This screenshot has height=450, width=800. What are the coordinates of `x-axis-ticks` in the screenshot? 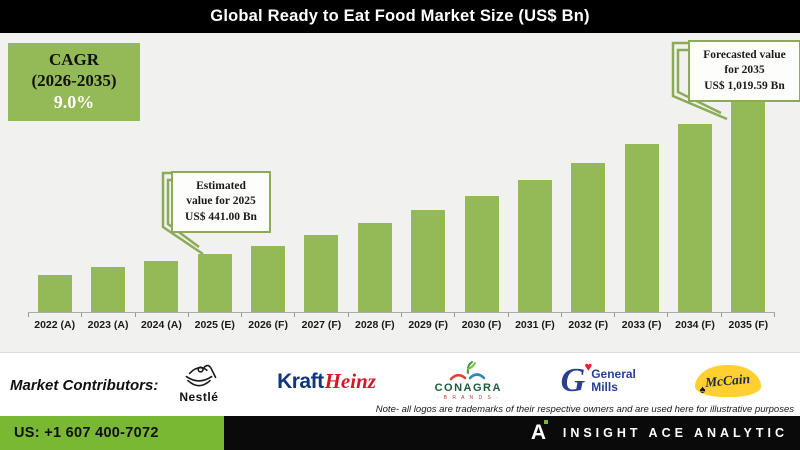 It's located at (401, 315).